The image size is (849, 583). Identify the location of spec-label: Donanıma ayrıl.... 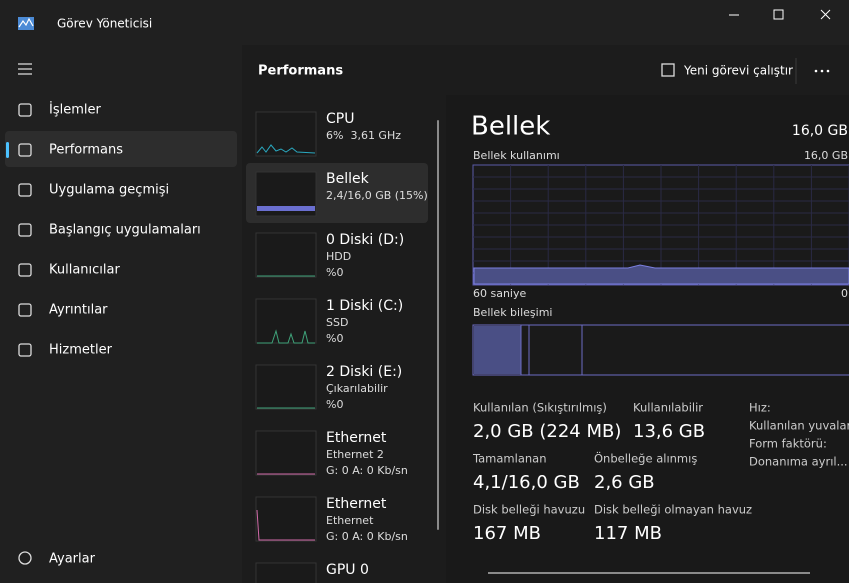
(798, 462).